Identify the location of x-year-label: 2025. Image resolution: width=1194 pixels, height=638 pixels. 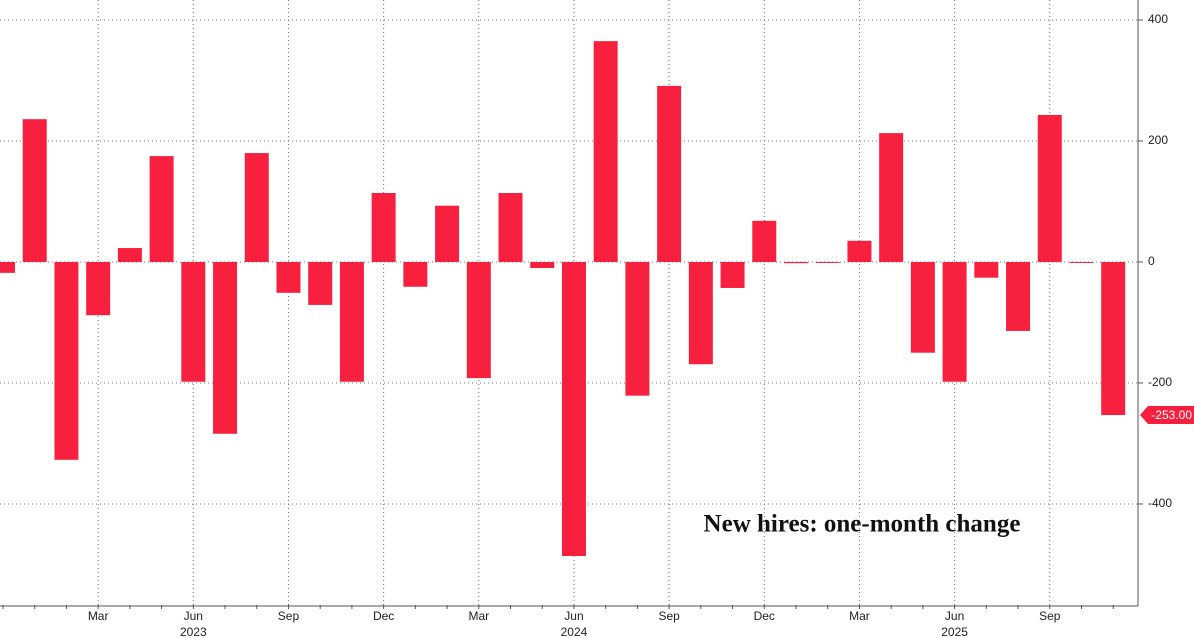
(954, 631).